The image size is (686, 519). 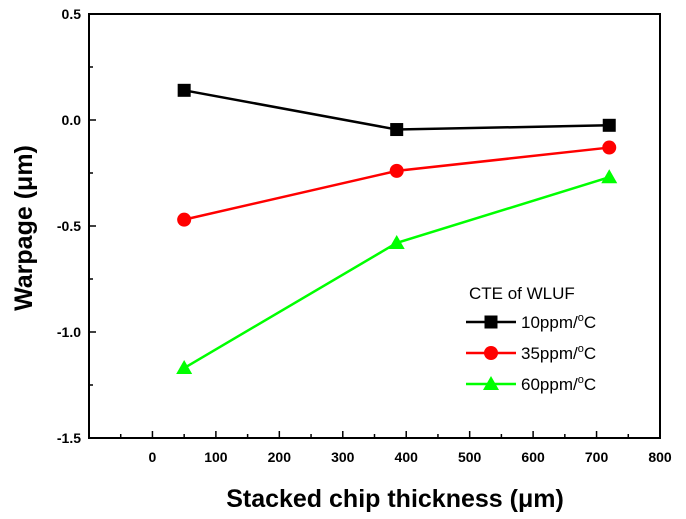 What do you see at coordinates (216, 457) in the screenshot?
I see `x-tick-label: 100` at bounding box center [216, 457].